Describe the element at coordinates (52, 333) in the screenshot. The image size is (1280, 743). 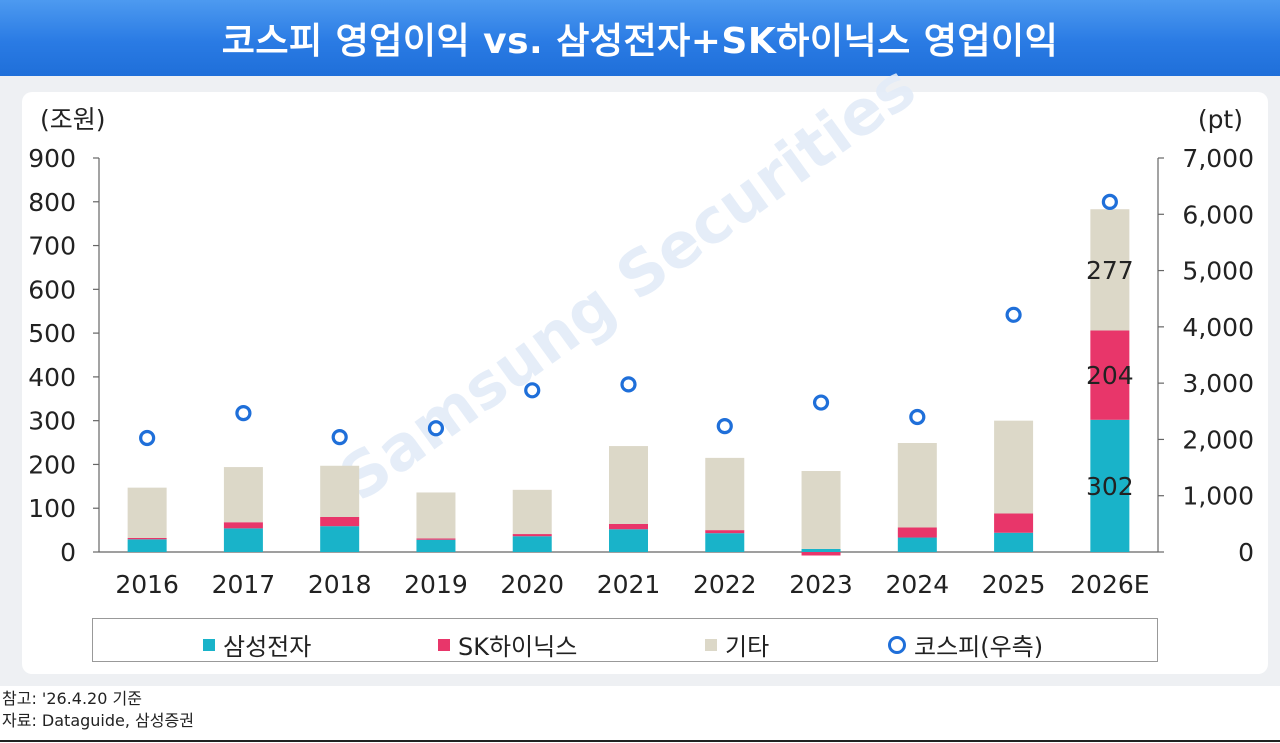
I see `y-left-tick-label: 500` at that location.